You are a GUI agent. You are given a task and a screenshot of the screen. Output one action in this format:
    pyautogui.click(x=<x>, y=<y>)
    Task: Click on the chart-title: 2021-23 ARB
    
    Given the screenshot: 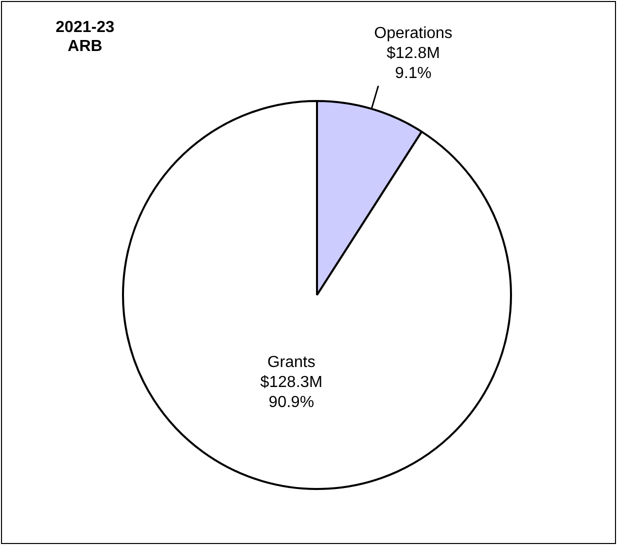 What is the action you would take?
    pyautogui.click(x=85, y=37)
    